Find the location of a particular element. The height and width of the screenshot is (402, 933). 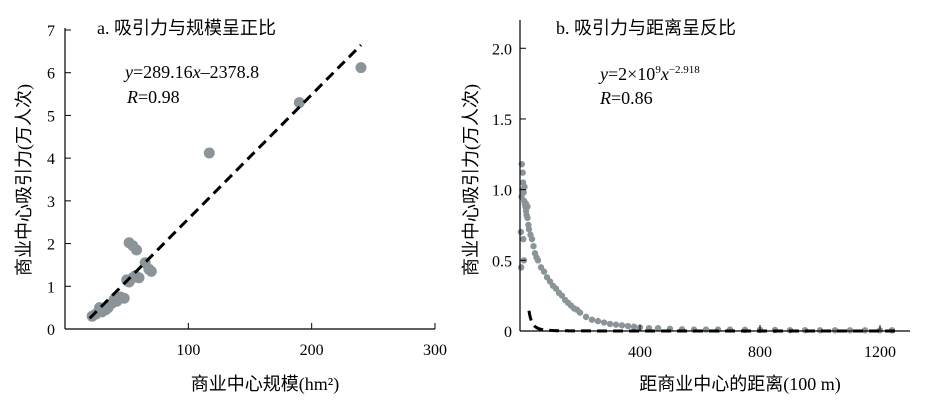

chart-a-x-ticks: 100 200 300 is located at coordinates (311, 341).